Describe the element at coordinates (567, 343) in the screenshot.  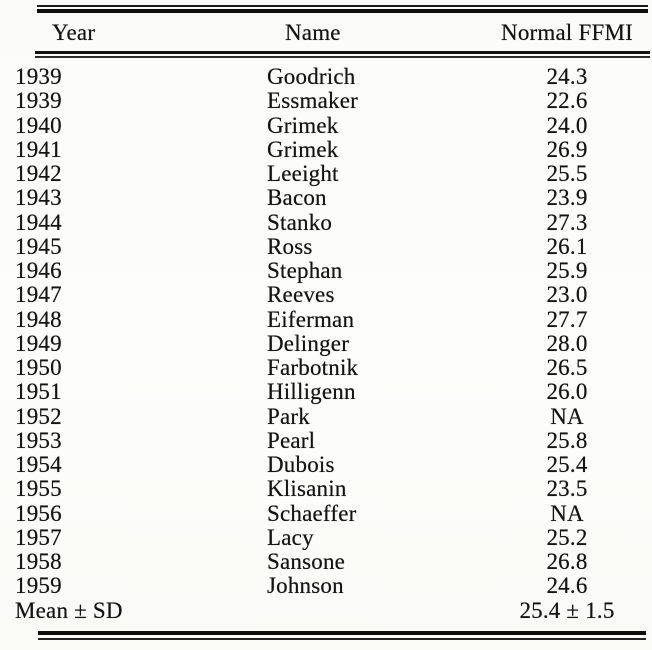
I see `normal-ffmi-cell: 28.0` at that location.